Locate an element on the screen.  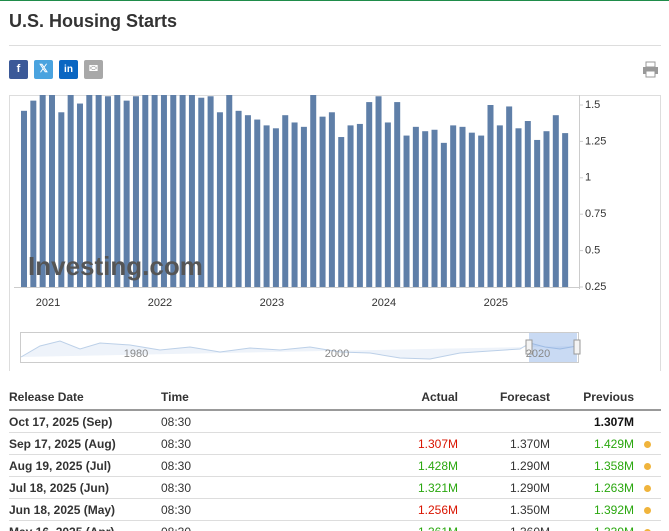
cell-previous: 1.307M is located at coordinates (592, 421).